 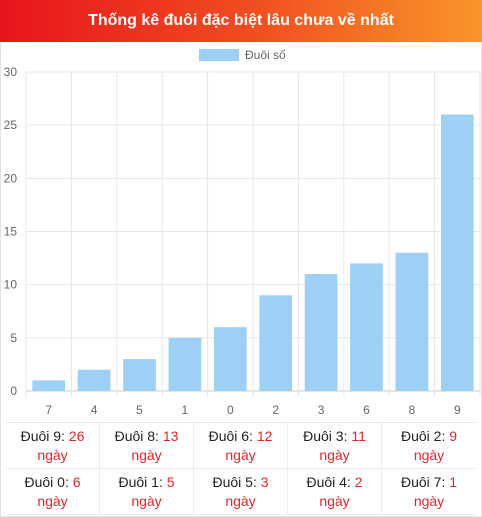 What do you see at coordinates (453, 435) in the screenshot?
I see `summary-count: 9` at bounding box center [453, 435].